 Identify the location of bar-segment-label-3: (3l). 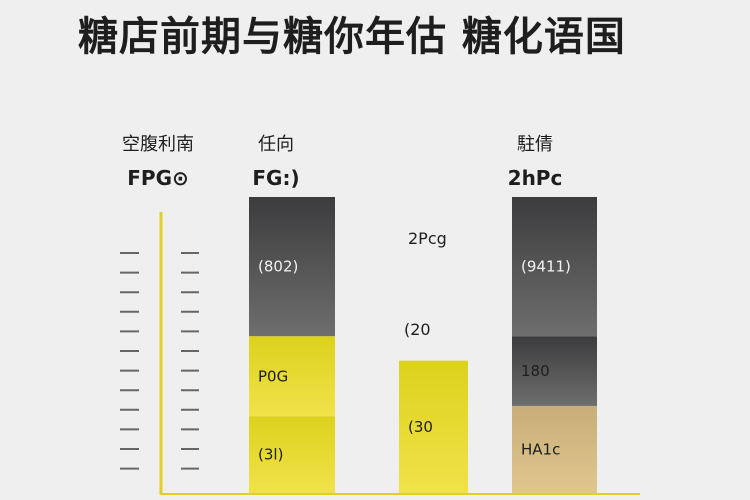
(270, 455).